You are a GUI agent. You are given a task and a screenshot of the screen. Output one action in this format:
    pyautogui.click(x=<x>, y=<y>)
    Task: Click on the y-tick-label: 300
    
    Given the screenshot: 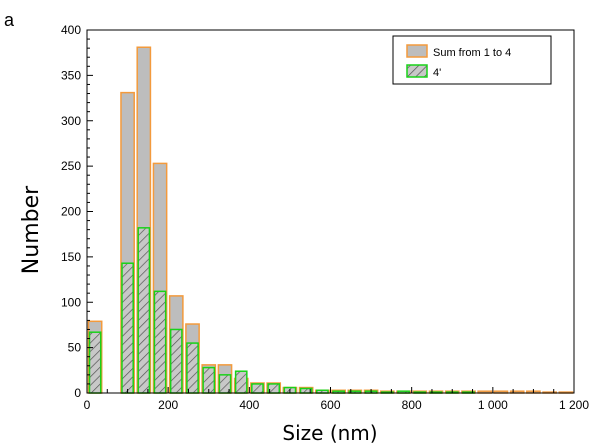 What is the action you would take?
    pyautogui.click(x=71, y=121)
    